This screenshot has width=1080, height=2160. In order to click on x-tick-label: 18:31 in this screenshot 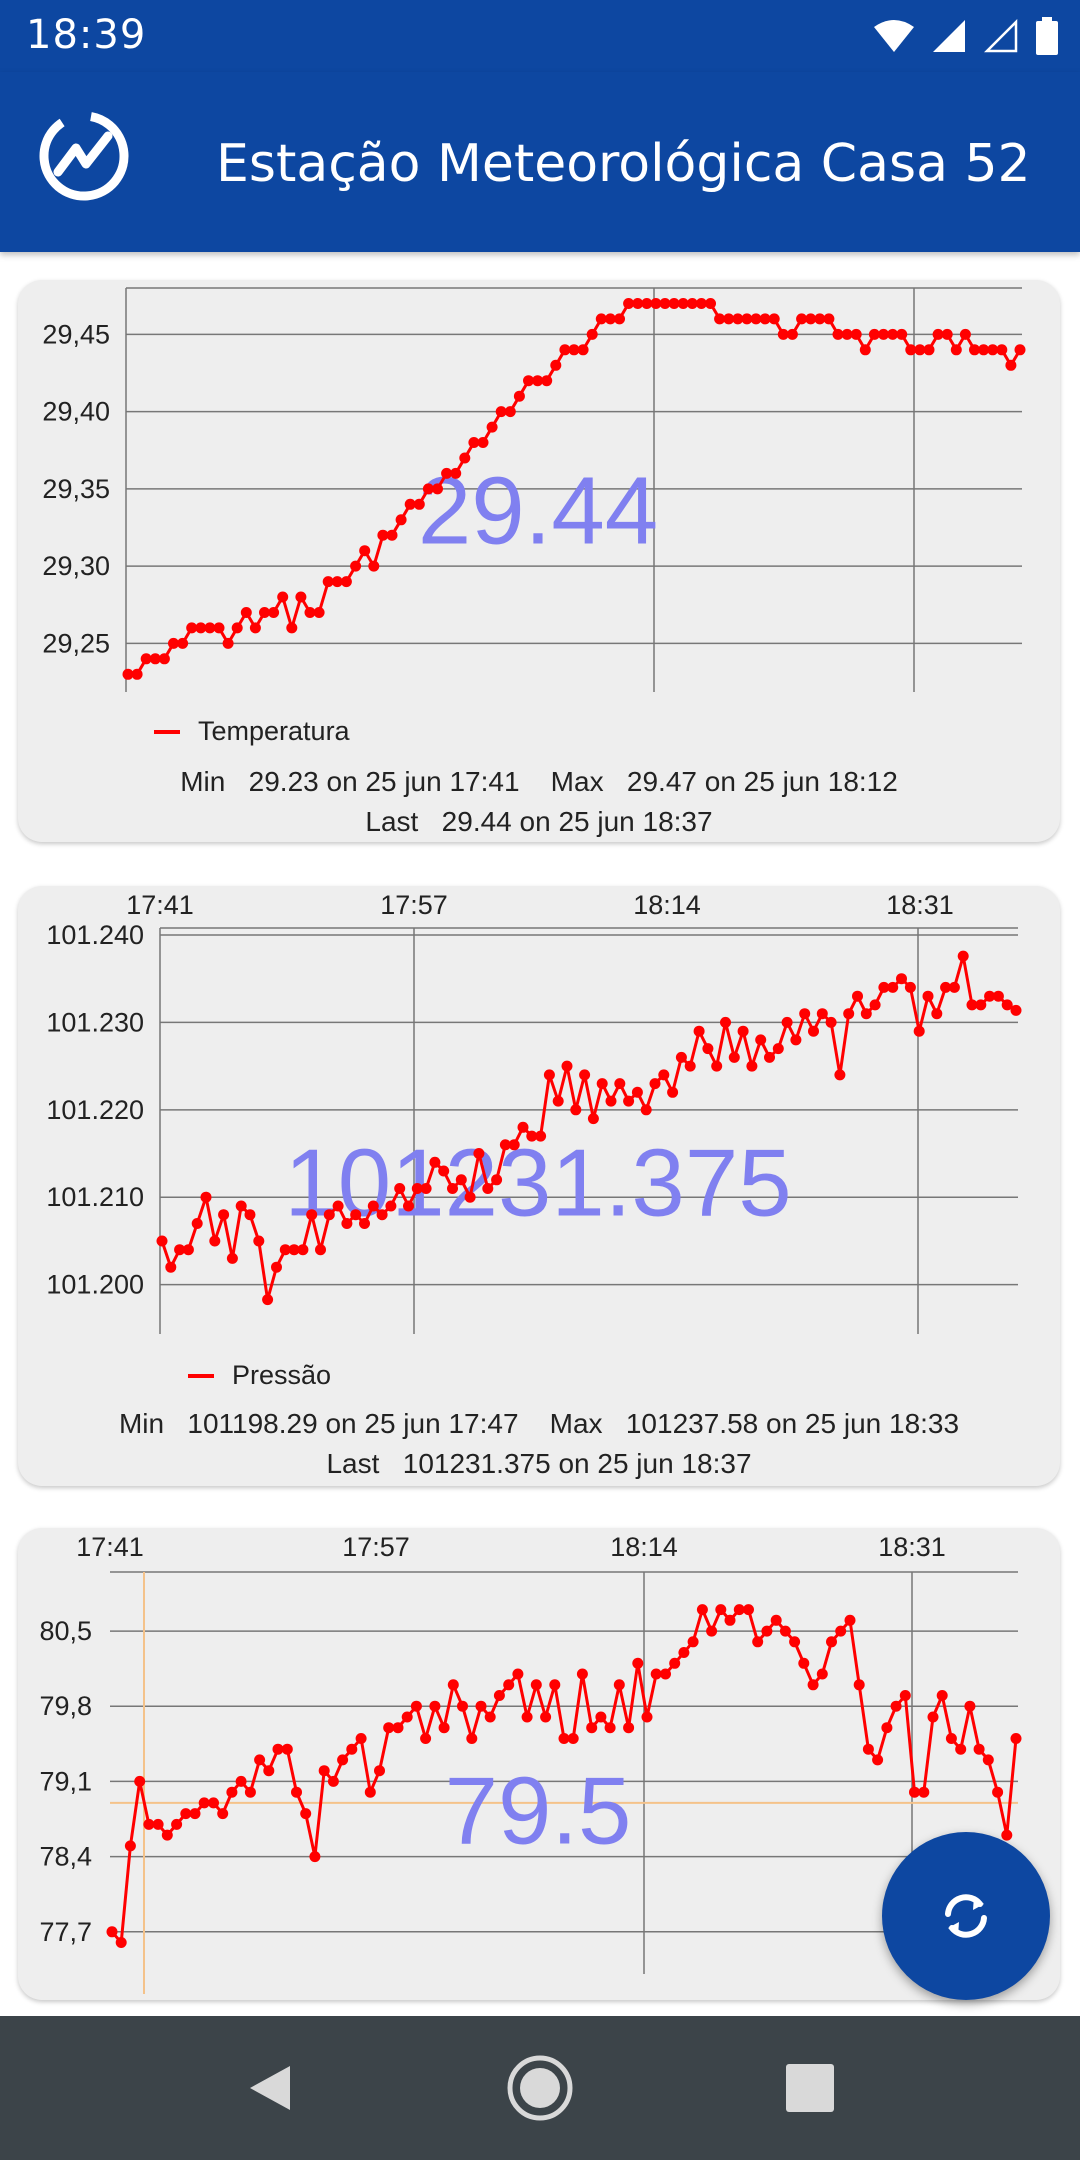, I will do `click(912, 1547)`.